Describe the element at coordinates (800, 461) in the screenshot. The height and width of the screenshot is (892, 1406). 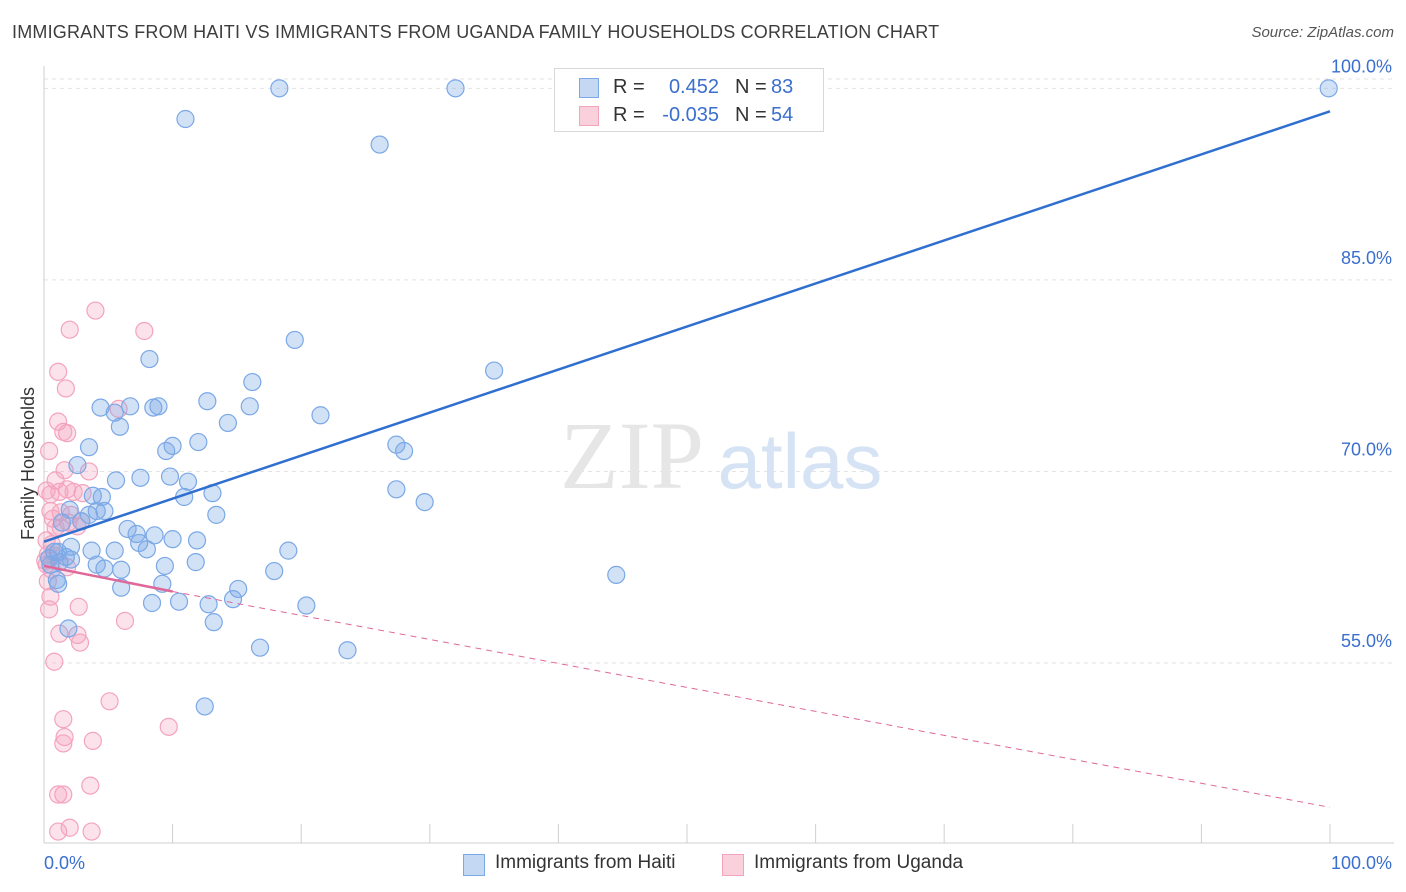
I see `watermark-atlas: atlas` at that location.